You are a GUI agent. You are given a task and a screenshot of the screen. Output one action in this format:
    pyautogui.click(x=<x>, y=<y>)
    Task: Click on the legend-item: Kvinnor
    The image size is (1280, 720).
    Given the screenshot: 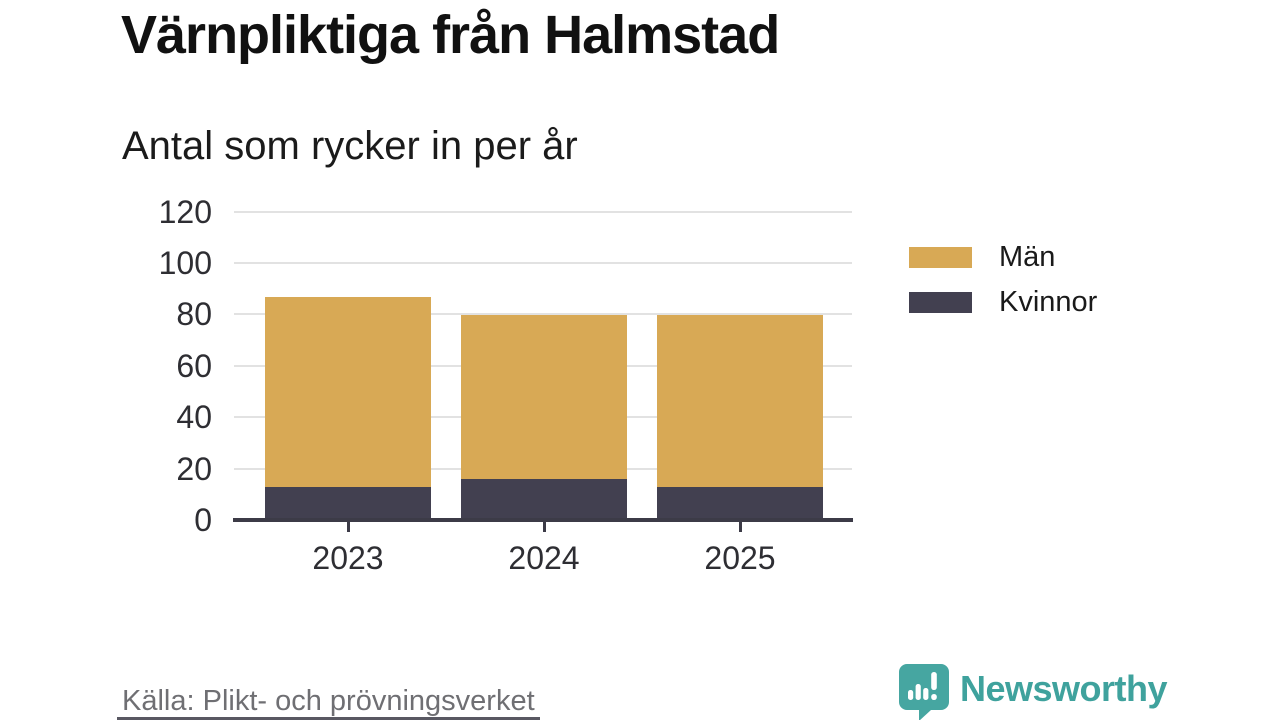 What is the action you would take?
    pyautogui.click(x=1003, y=302)
    